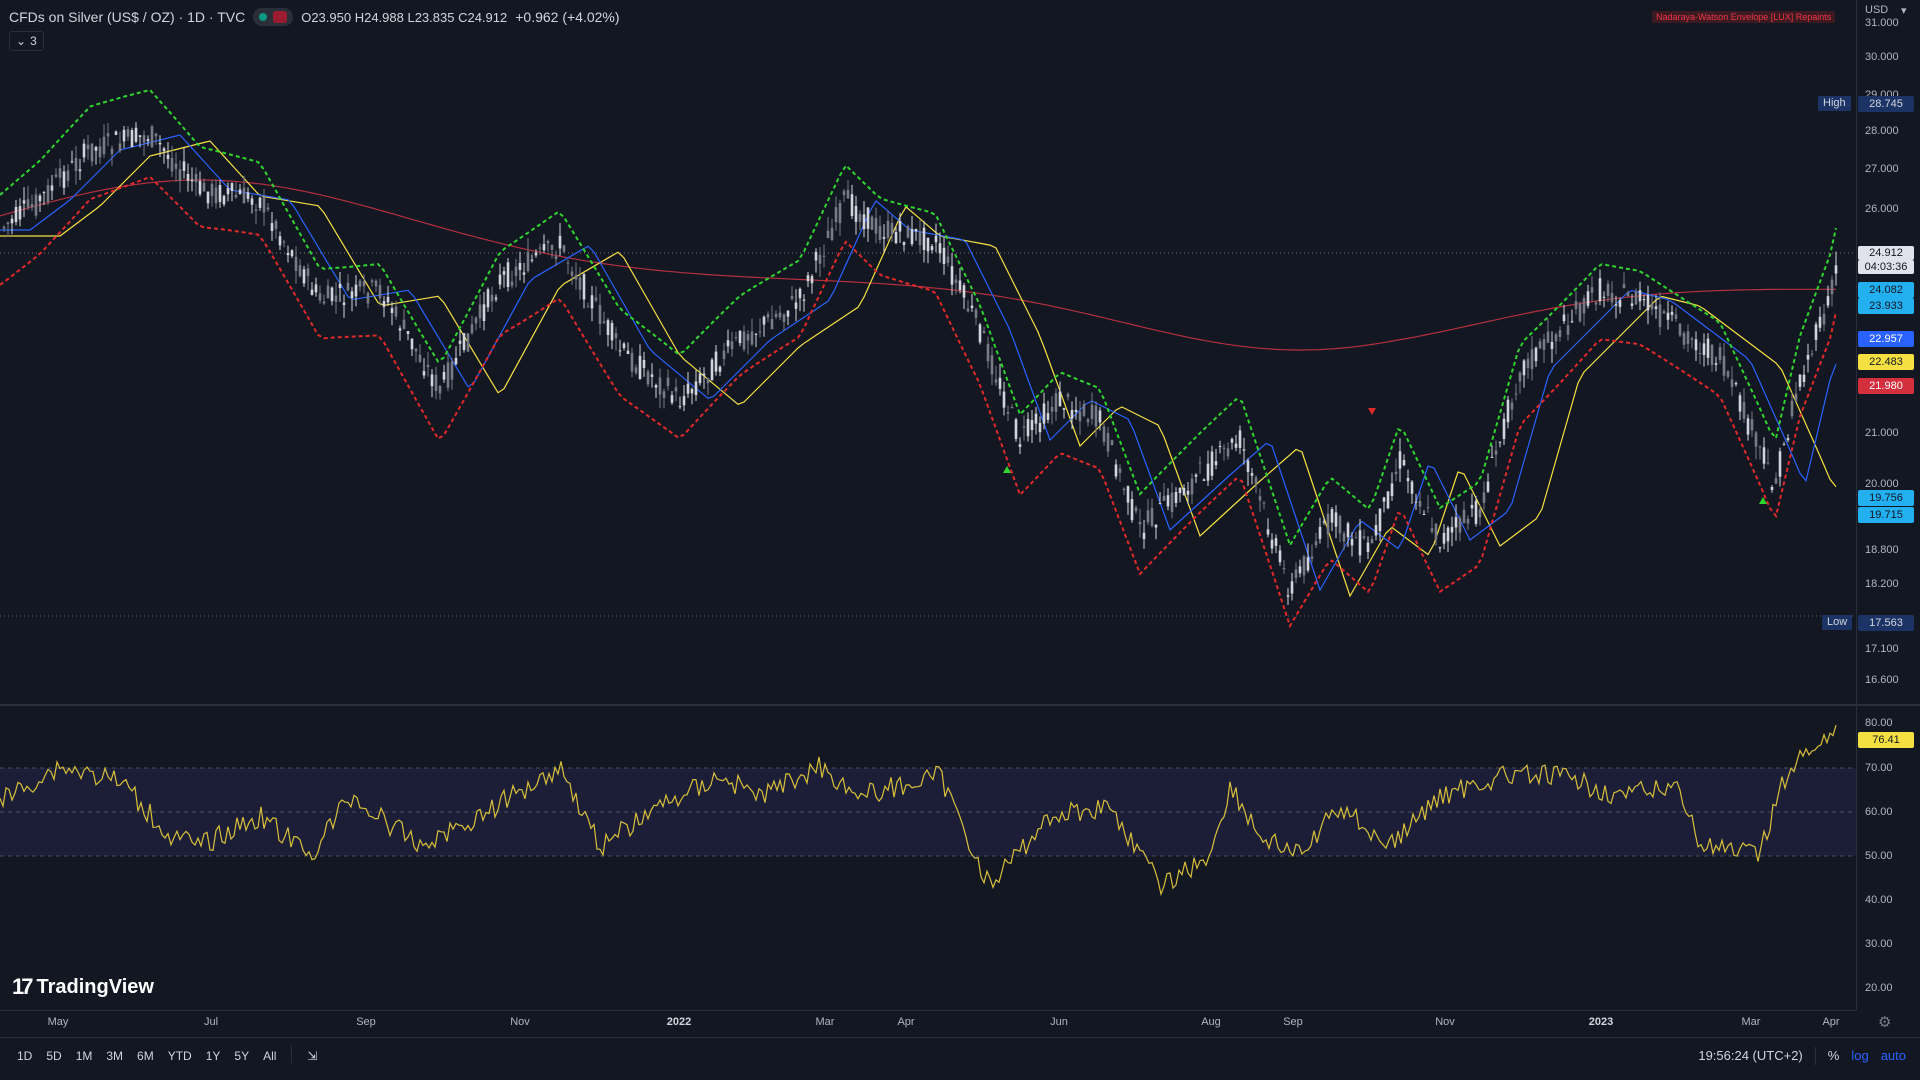 Image resolution: width=1920 pixels, height=1080 pixels. What do you see at coordinates (312, 1055) in the screenshot?
I see `goto-date-icon: ⇲` at bounding box center [312, 1055].